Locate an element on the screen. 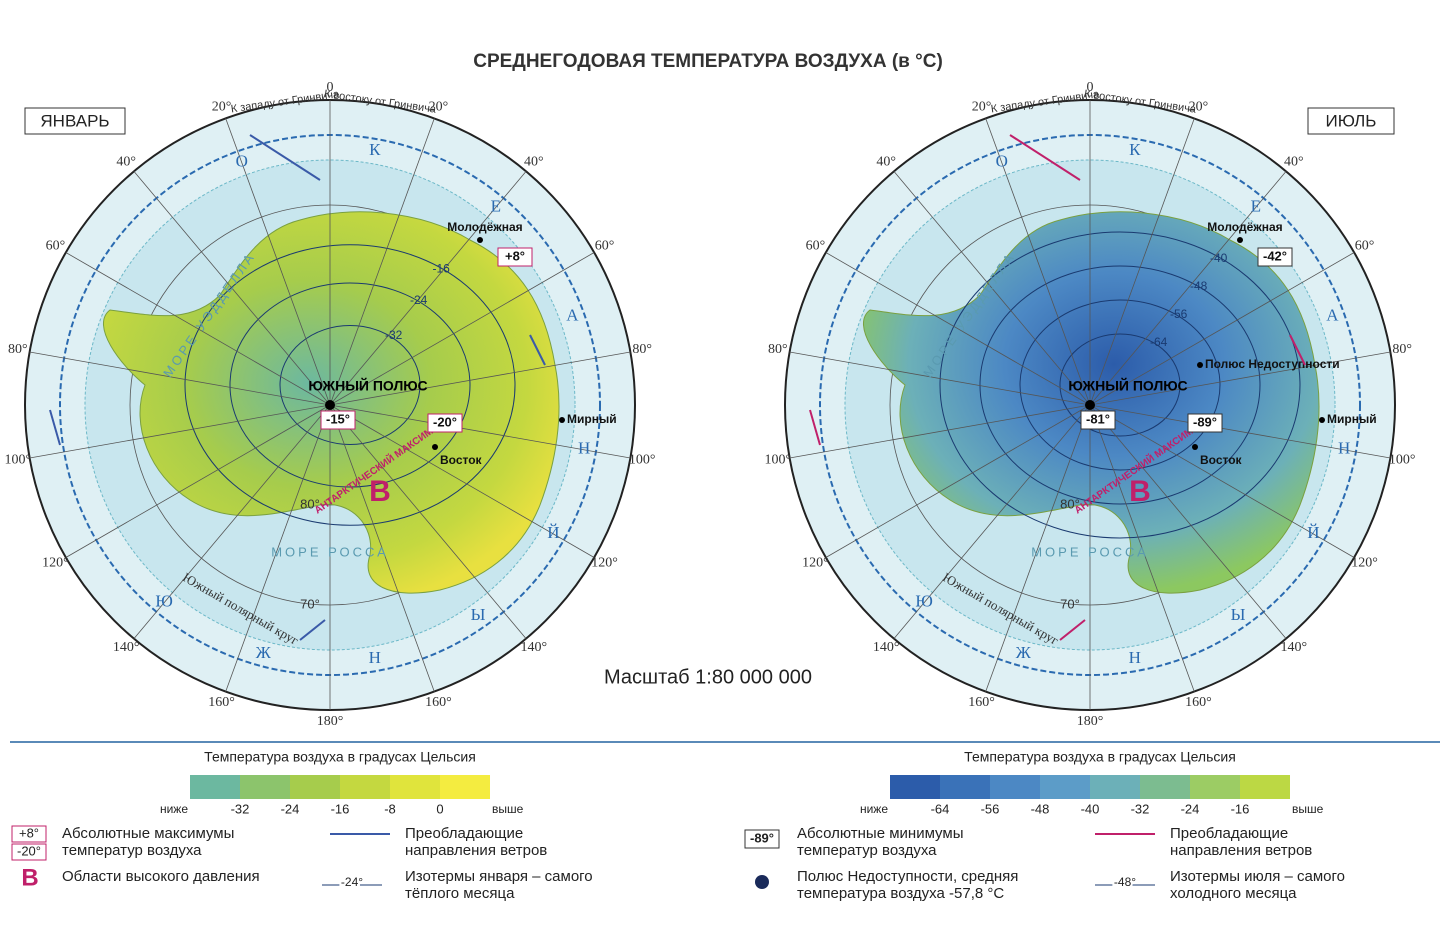  legend-pole-icon is located at coordinates (762, 882).